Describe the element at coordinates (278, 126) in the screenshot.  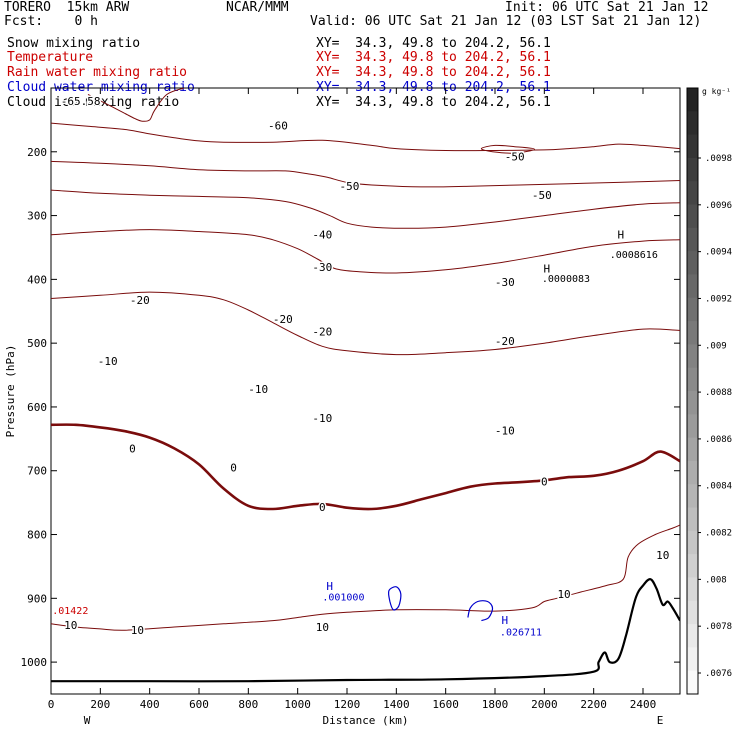
I see `contour-label: -60` at that location.